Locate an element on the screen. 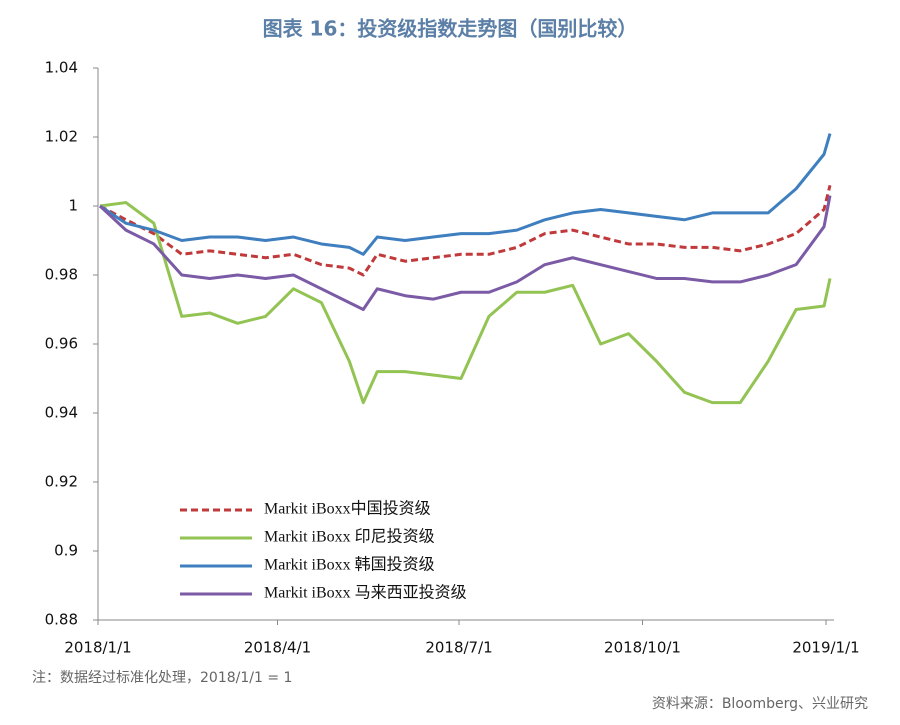 The image size is (900, 725). x-tick-label: 2018/10/1 is located at coordinates (642, 648).